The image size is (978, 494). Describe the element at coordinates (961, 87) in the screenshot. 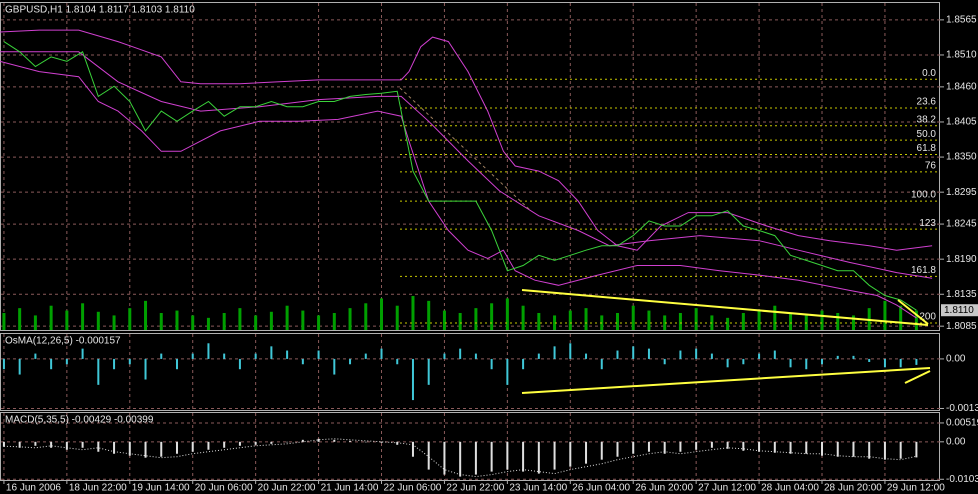

I see `y-tick-label: 1.8460` at that location.